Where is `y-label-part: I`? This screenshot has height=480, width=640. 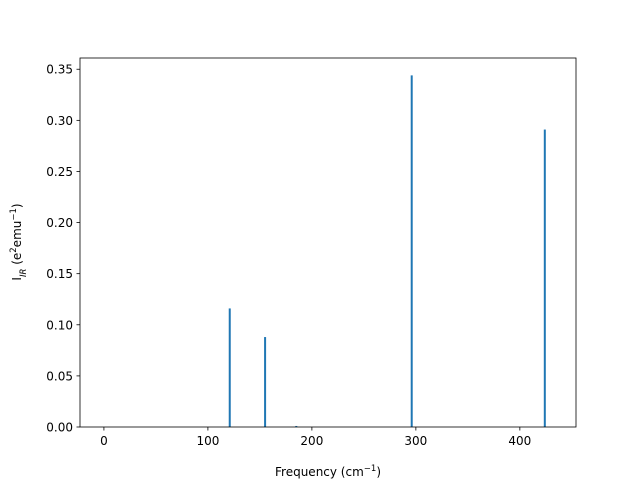
y-label-part: I is located at coordinates (17, 279).